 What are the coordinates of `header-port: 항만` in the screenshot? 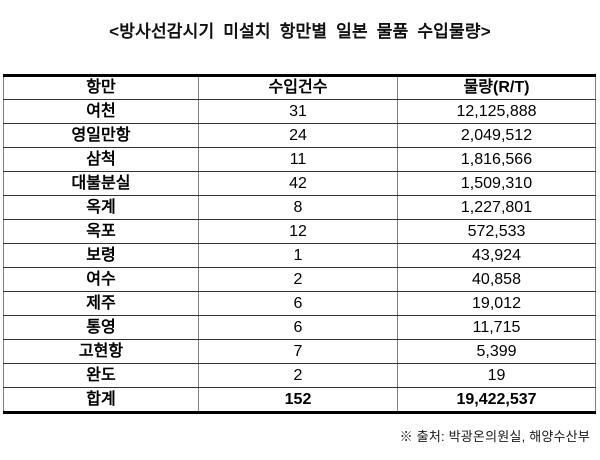 It's located at (101, 87).